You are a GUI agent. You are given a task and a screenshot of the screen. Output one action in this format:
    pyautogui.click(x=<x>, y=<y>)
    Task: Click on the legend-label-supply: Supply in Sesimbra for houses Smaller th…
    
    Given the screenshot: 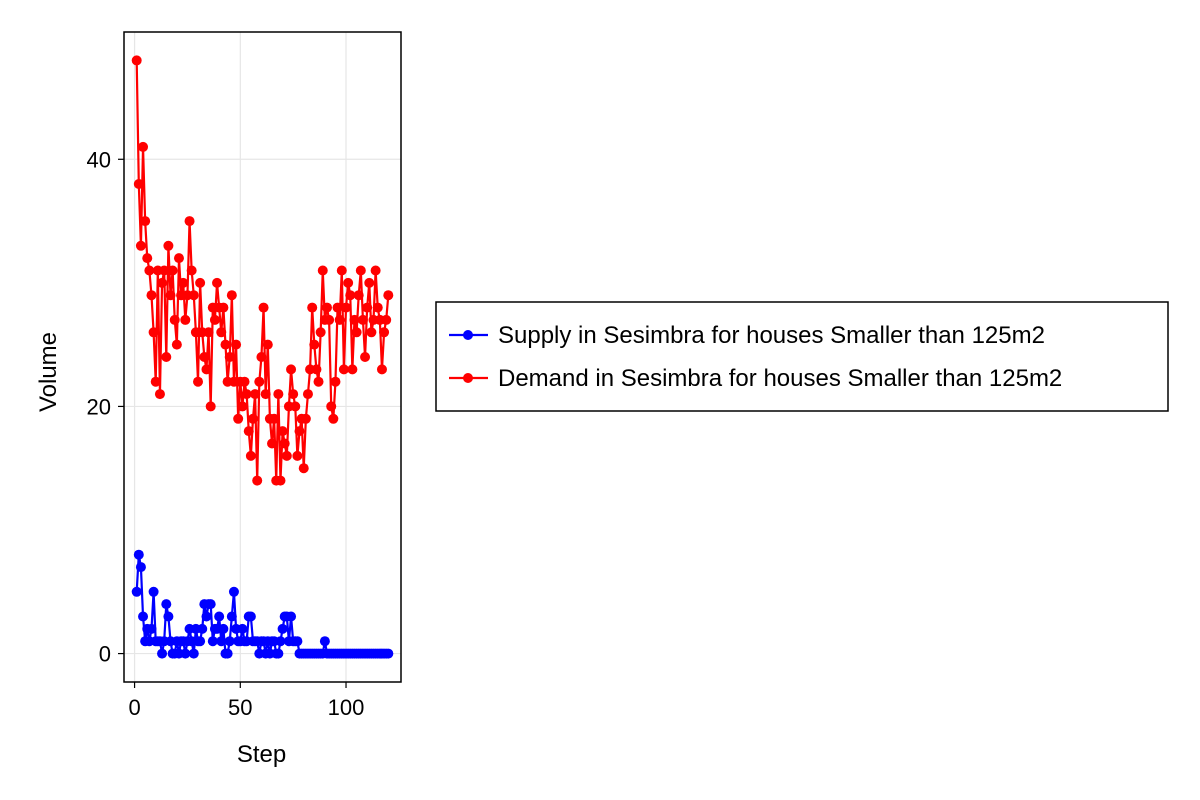 What is the action you would take?
    pyautogui.click(x=771, y=335)
    